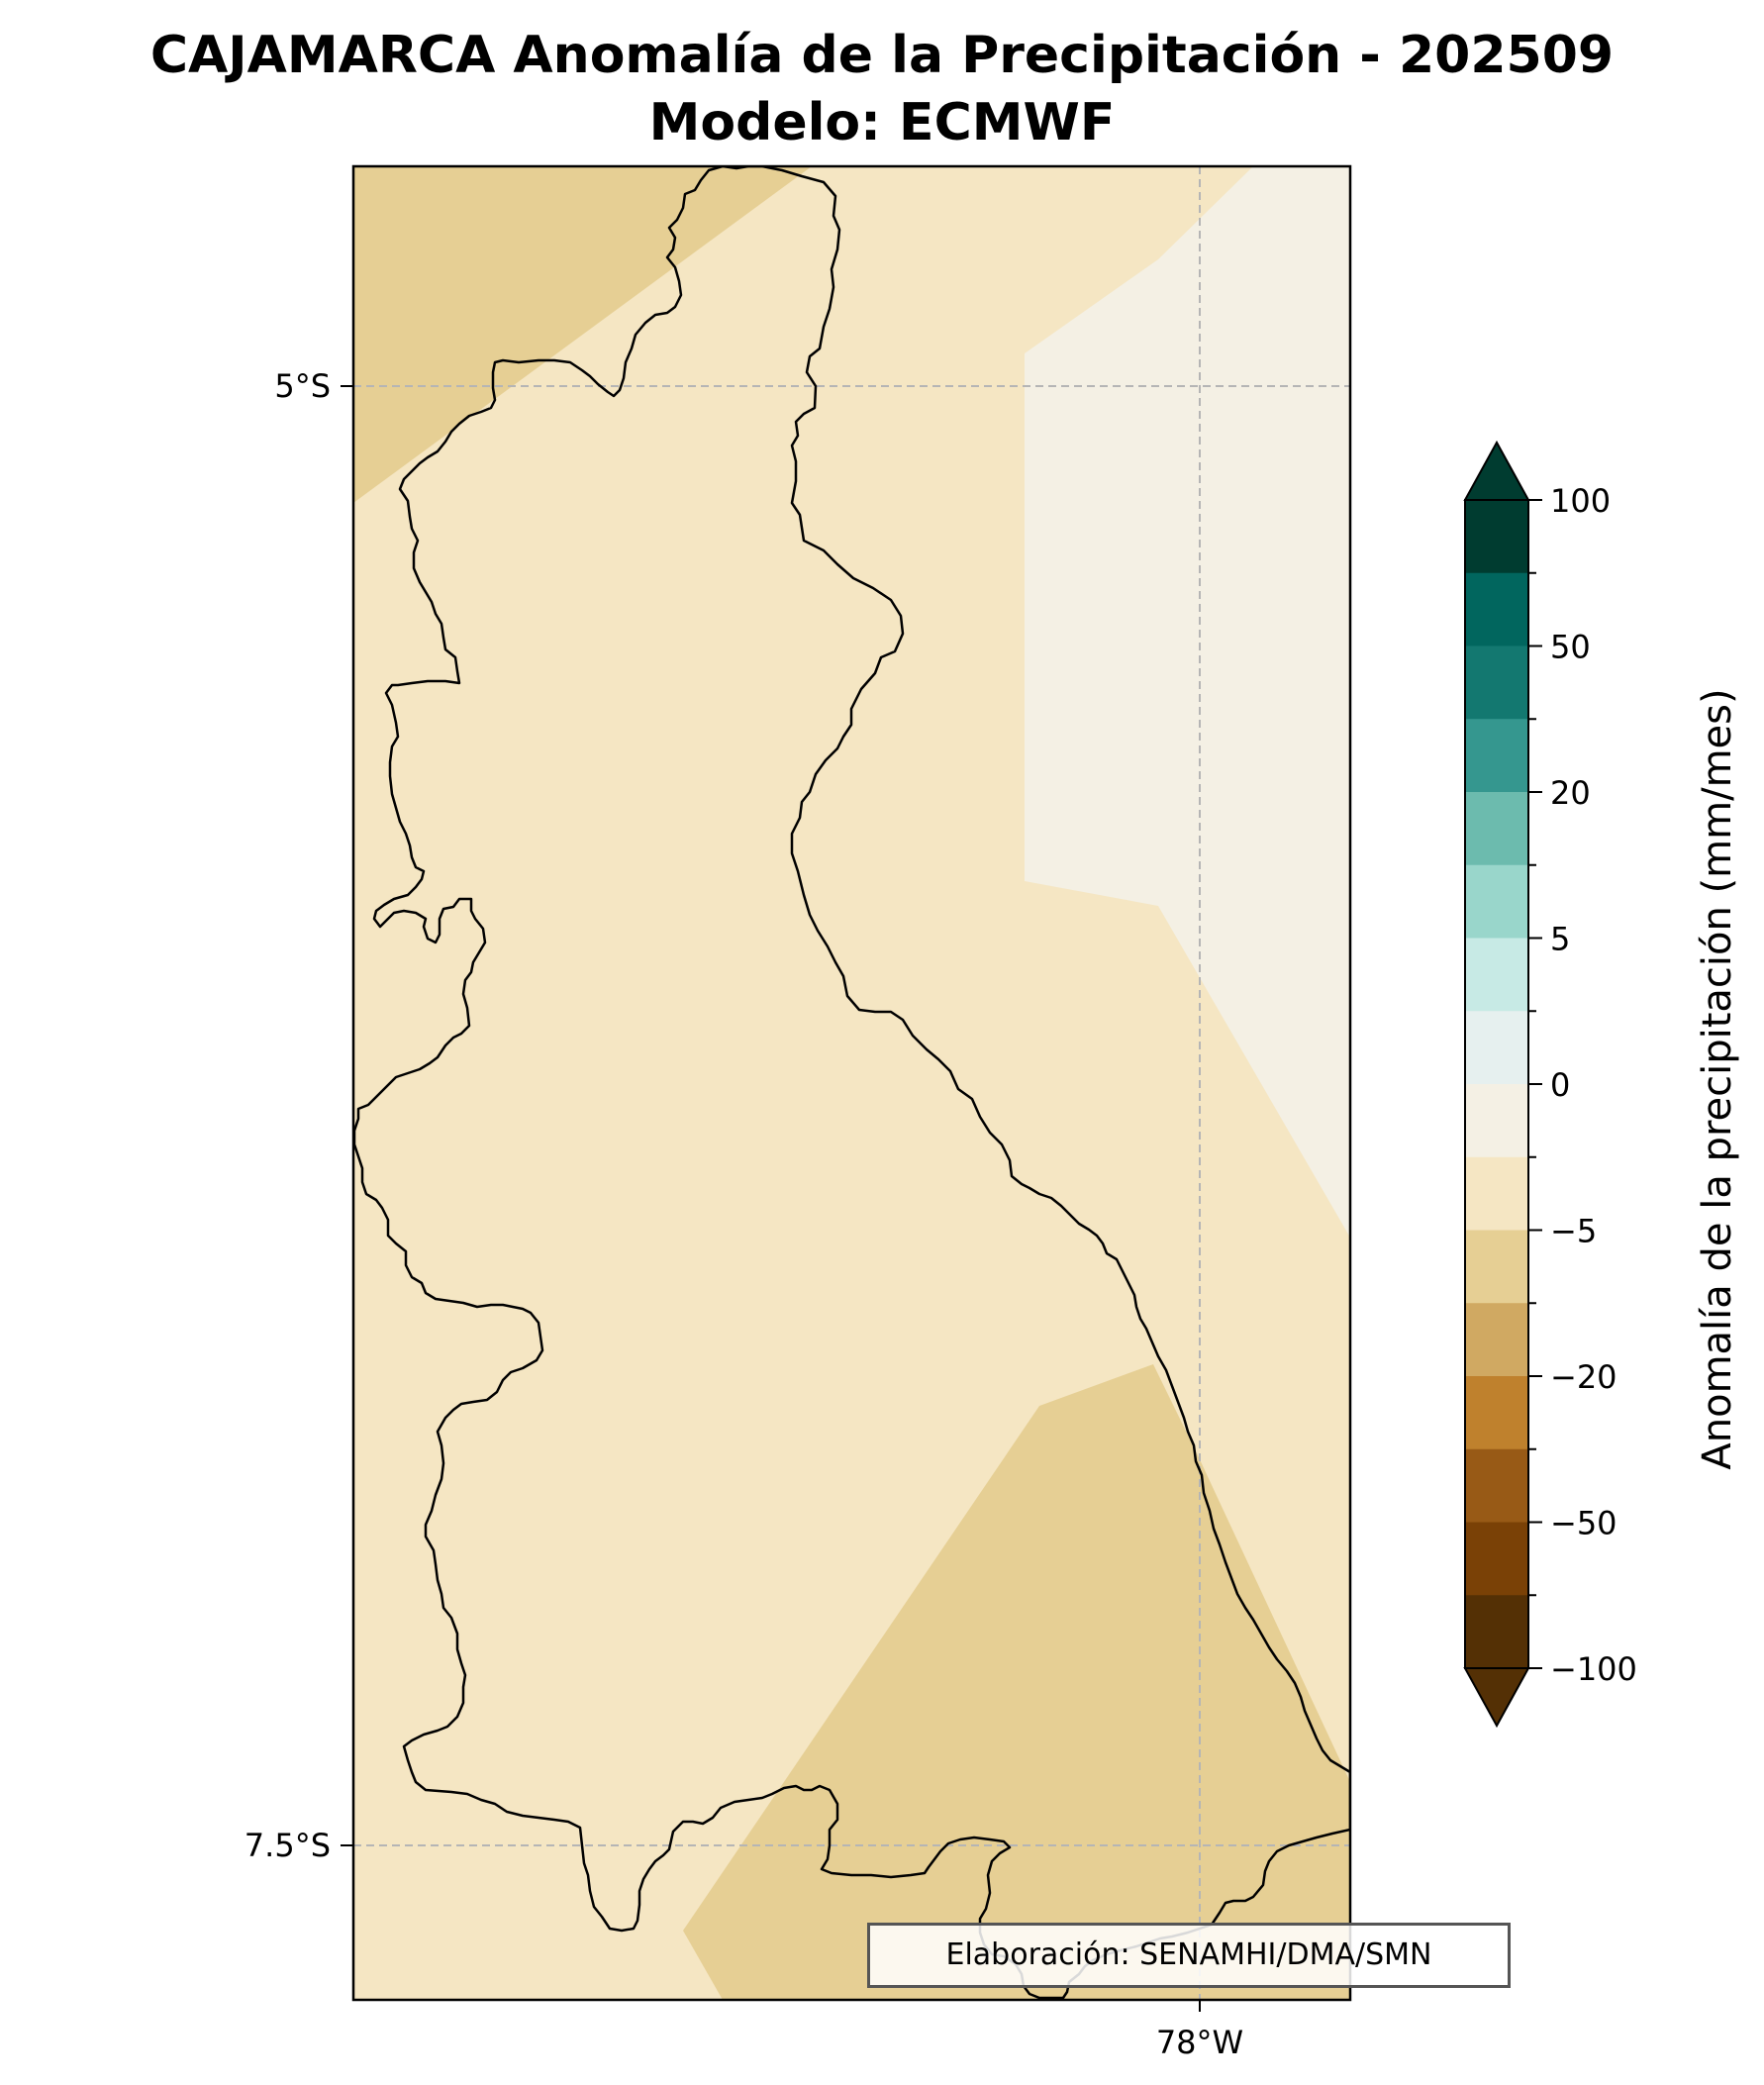 This screenshot has height=2085, width=1764. I want to click on colorbar-tick-label: −5, so click(1573, 1231).